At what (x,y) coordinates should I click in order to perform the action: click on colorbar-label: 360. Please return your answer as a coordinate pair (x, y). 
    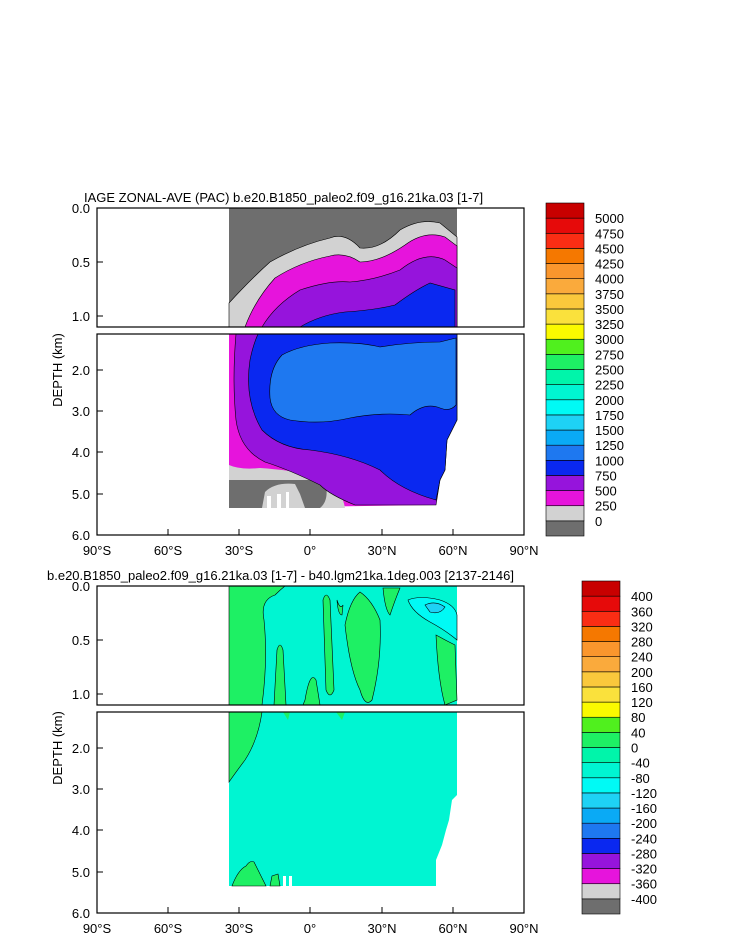
    Looking at the image, I should click on (642, 611).